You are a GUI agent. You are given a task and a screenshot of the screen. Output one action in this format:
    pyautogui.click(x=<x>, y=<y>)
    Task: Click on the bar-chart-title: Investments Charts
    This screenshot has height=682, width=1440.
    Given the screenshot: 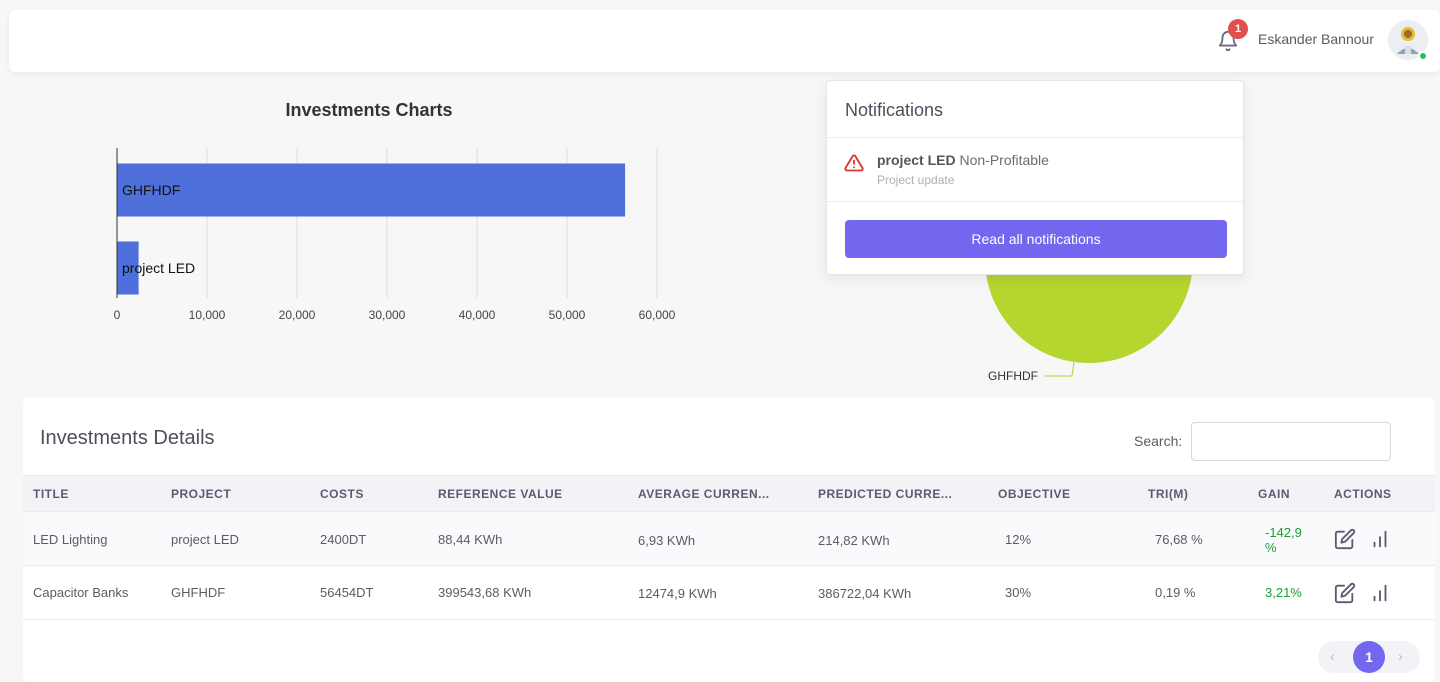 What is the action you would take?
    pyautogui.click(x=369, y=110)
    